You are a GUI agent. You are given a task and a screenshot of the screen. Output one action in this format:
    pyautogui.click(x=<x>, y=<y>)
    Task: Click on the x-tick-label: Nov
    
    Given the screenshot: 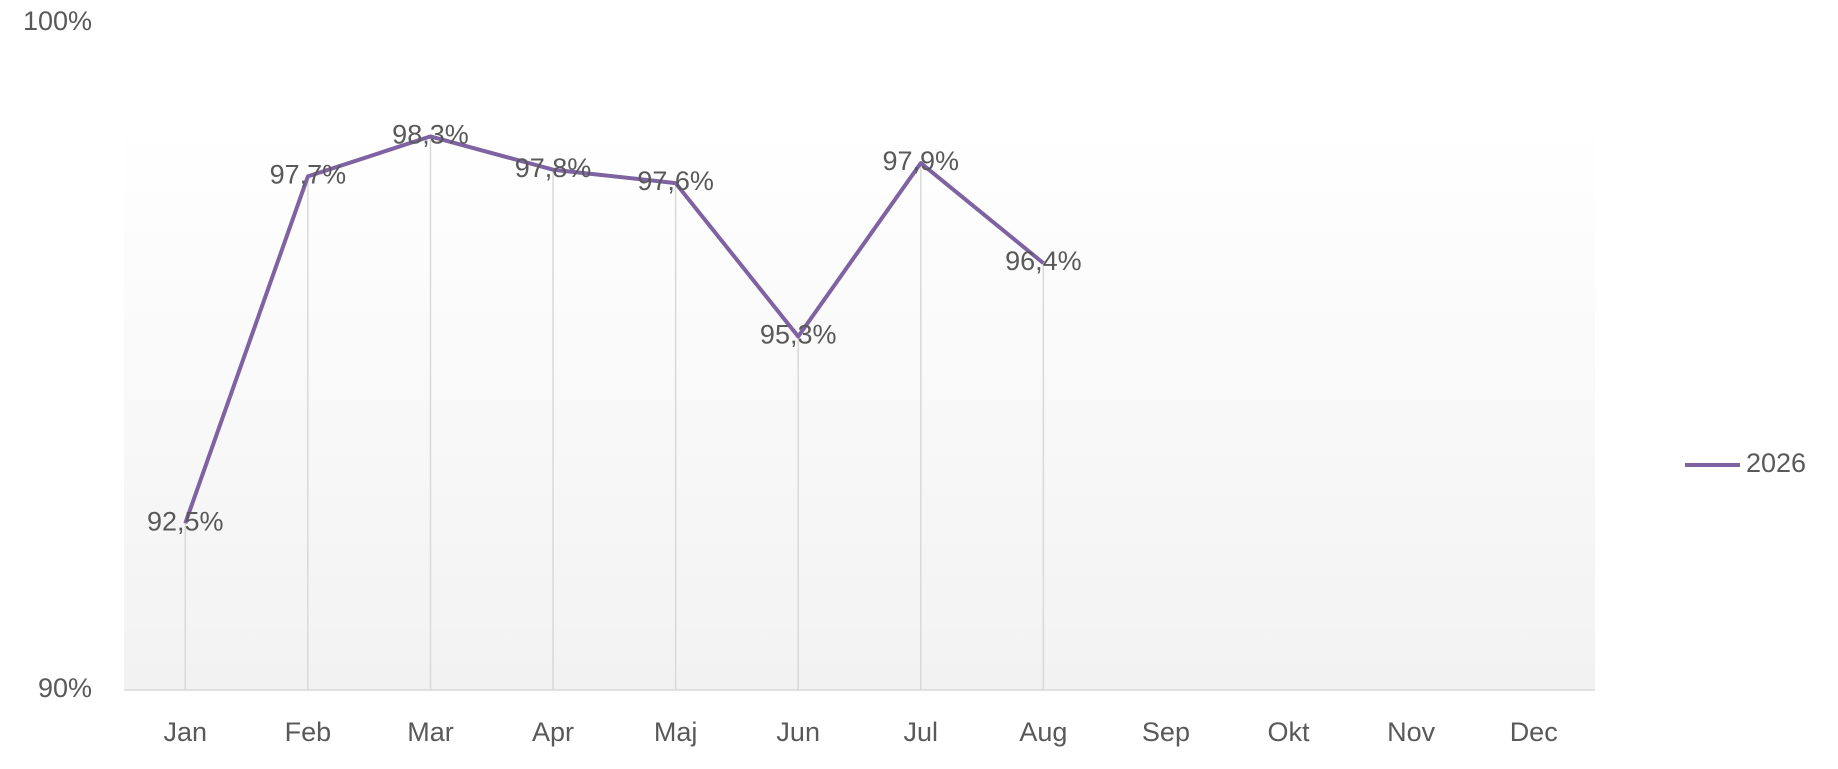 What is the action you would take?
    pyautogui.click(x=1411, y=732)
    